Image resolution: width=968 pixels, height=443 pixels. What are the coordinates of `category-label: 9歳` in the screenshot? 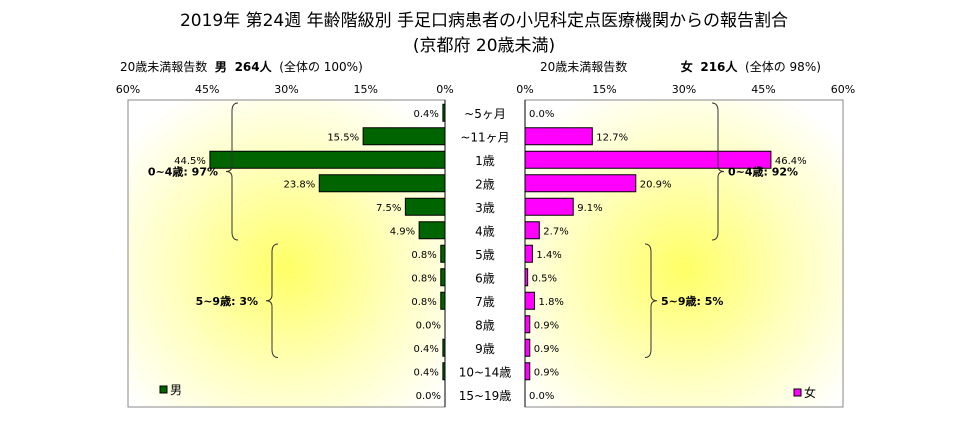 It's located at (485, 349).